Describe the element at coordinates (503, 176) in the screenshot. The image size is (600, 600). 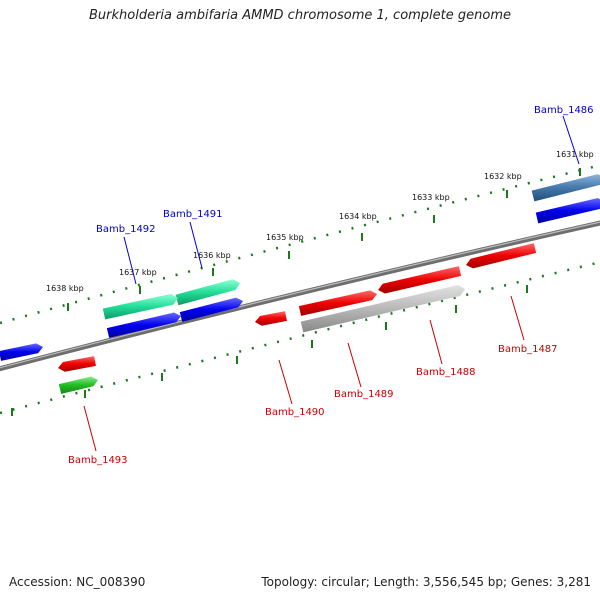
I see `tick-label: 1632 kbp` at that location.